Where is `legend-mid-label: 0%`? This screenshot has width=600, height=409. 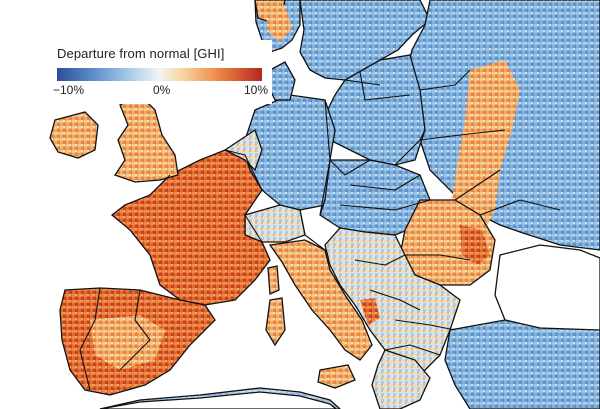 legend-mid-label: 0% is located at coordinates (162, 90).